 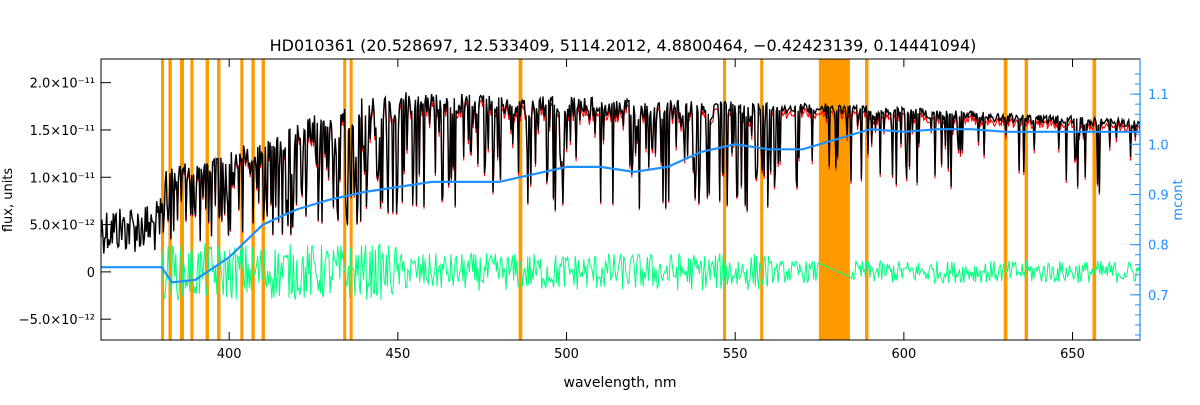 I want to click on y-left-tick-label-5: −5.0×10⁻¹², so click(x=57, y=320).